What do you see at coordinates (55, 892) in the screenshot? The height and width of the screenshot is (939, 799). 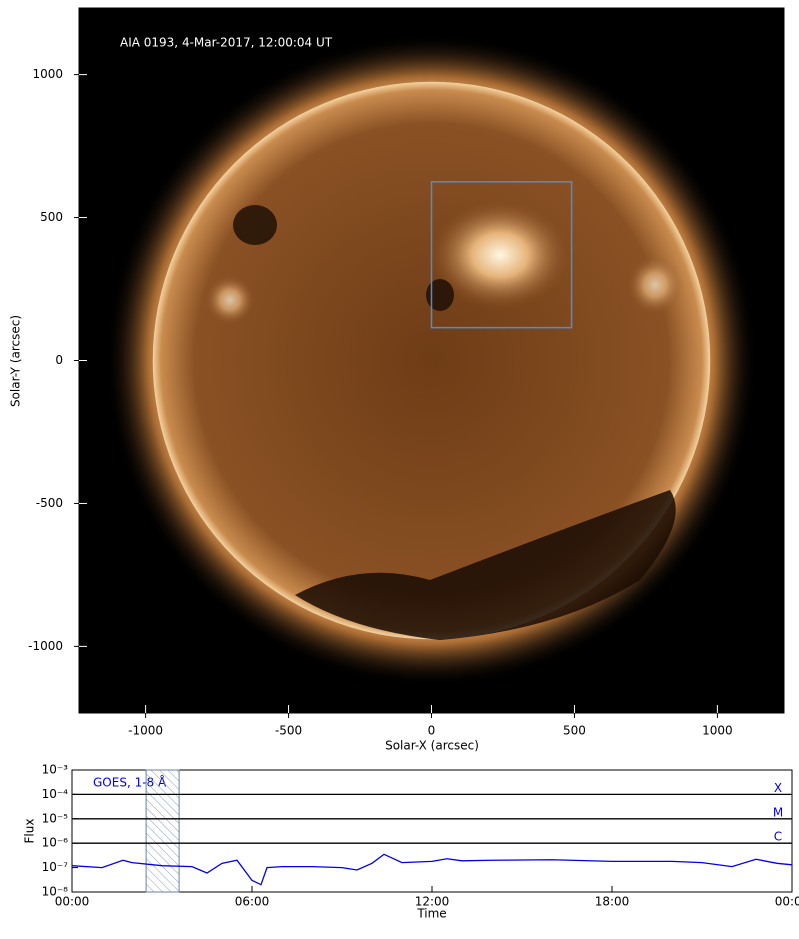 I see `y-tick-label: 10⁻⁸` at bounding box center [55, 892].